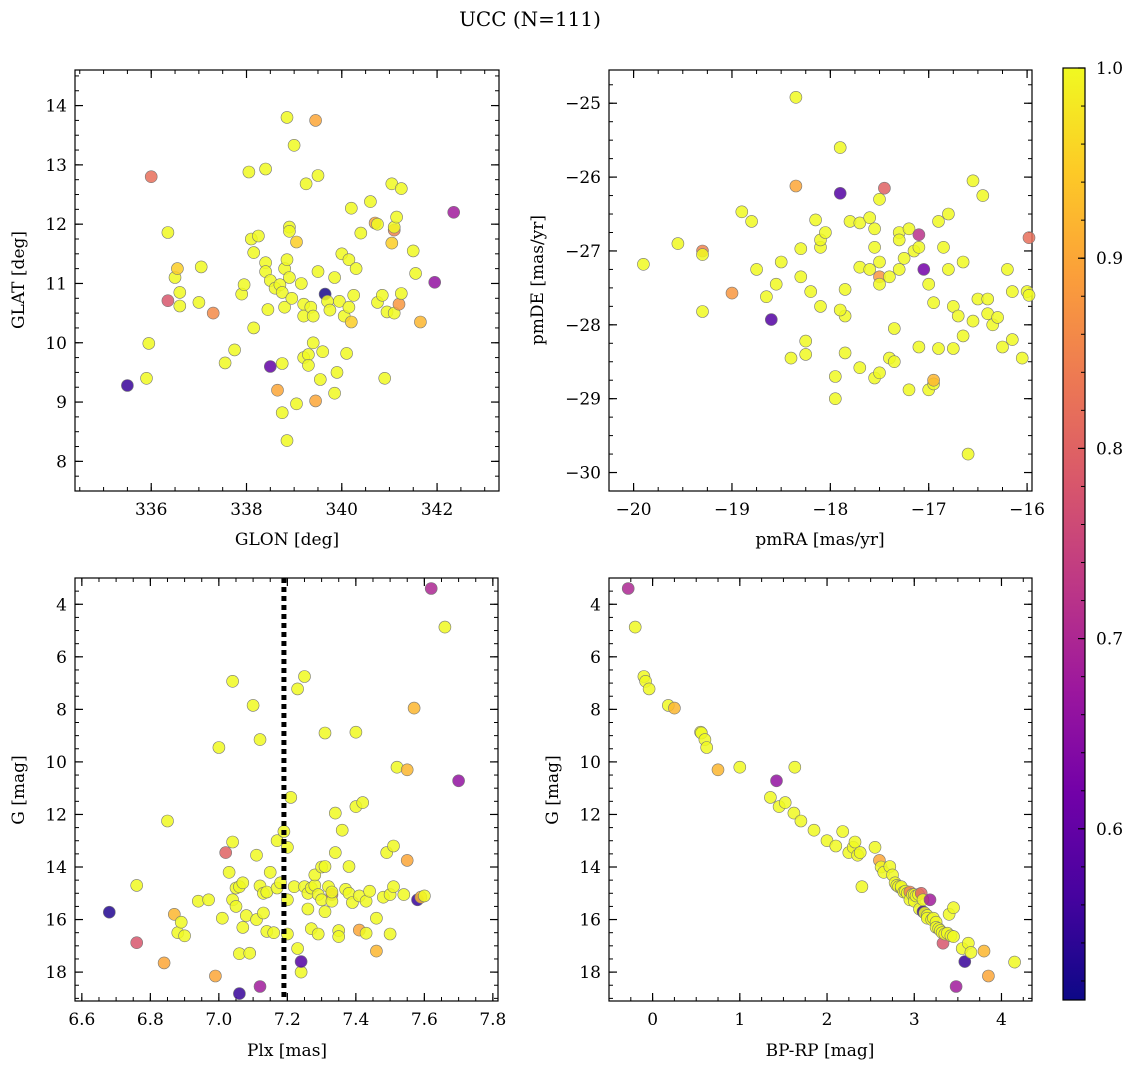 The image size is (1136, 1068). I want to click on x-axis-label: pmRA [mas/yr], so click(819, 540).